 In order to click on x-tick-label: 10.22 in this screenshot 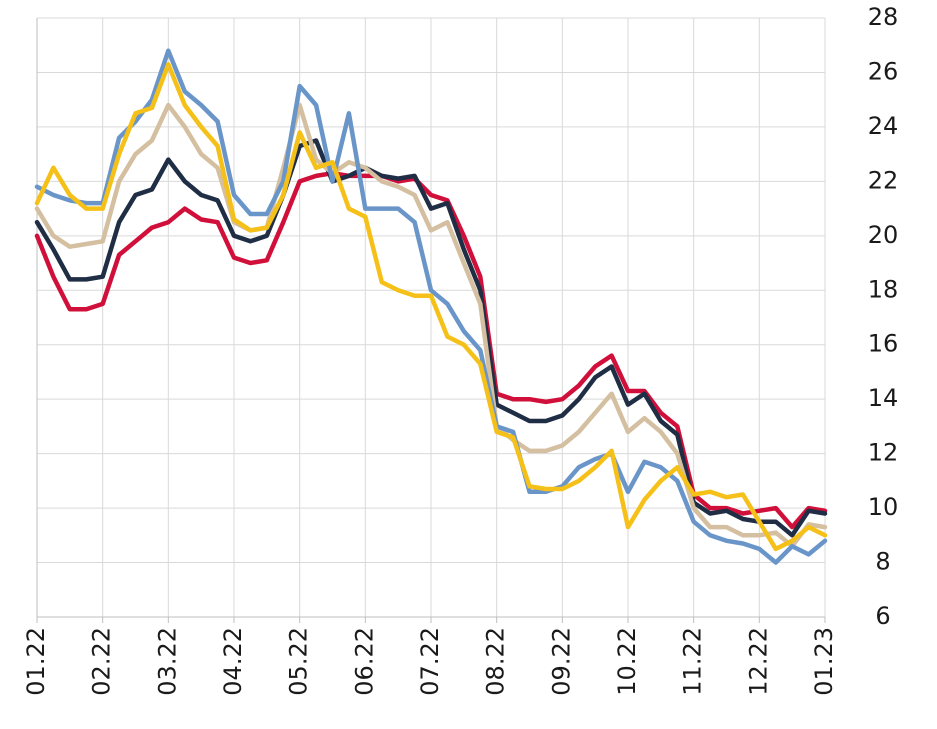, I will do `click(627, 661)`.